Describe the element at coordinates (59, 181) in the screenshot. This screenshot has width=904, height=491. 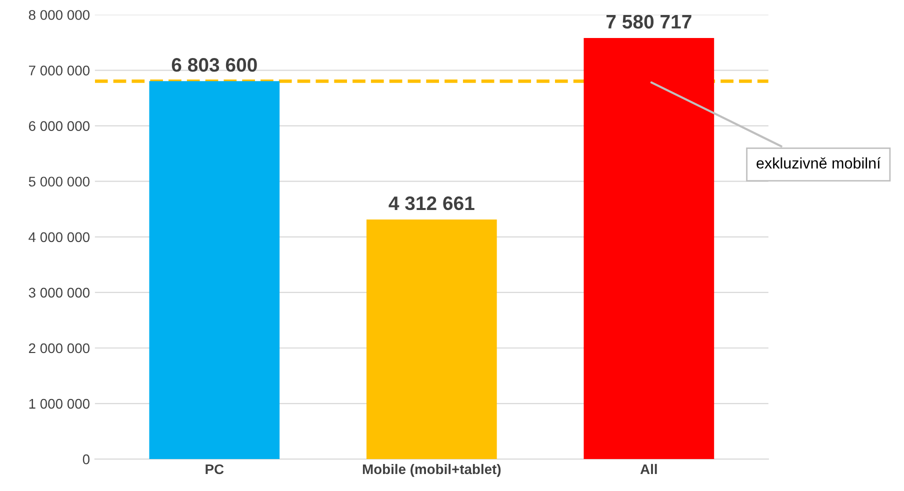
I see `y-tick-label: 5 000 000` at that location.